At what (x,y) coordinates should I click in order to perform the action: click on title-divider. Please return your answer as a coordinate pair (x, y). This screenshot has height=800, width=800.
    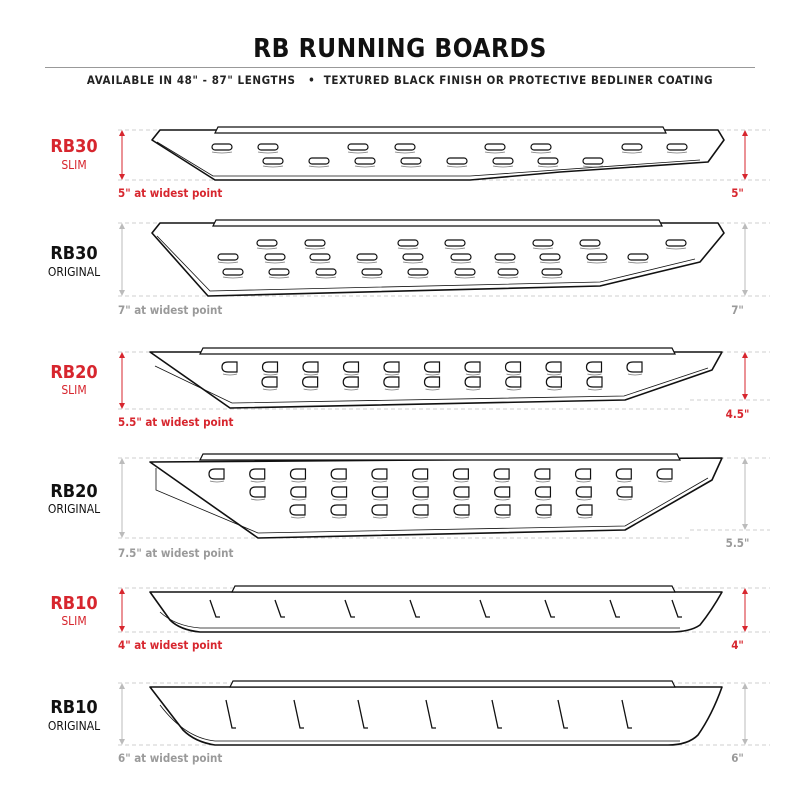
    Looking at the image, I should click on (400, 67).